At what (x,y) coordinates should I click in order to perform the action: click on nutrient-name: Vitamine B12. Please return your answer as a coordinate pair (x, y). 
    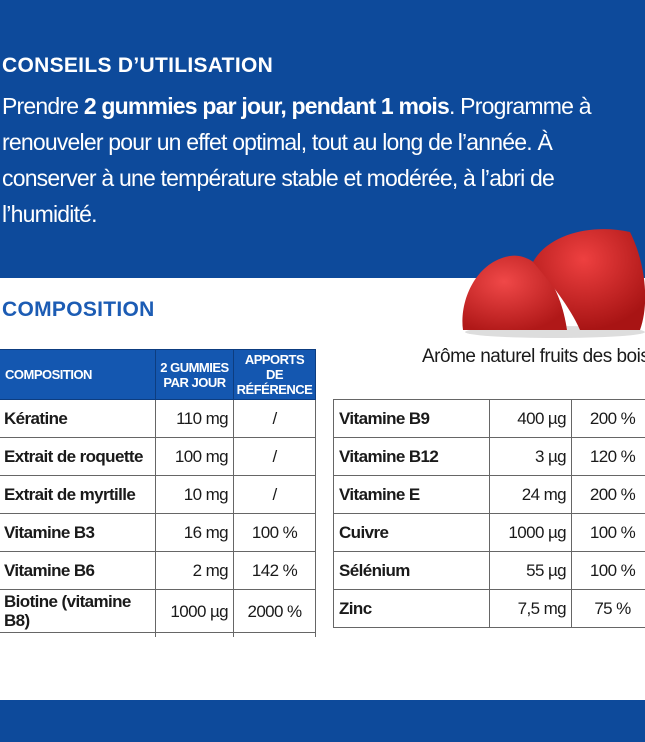
    Looking at the image, I should click on (411, 456).